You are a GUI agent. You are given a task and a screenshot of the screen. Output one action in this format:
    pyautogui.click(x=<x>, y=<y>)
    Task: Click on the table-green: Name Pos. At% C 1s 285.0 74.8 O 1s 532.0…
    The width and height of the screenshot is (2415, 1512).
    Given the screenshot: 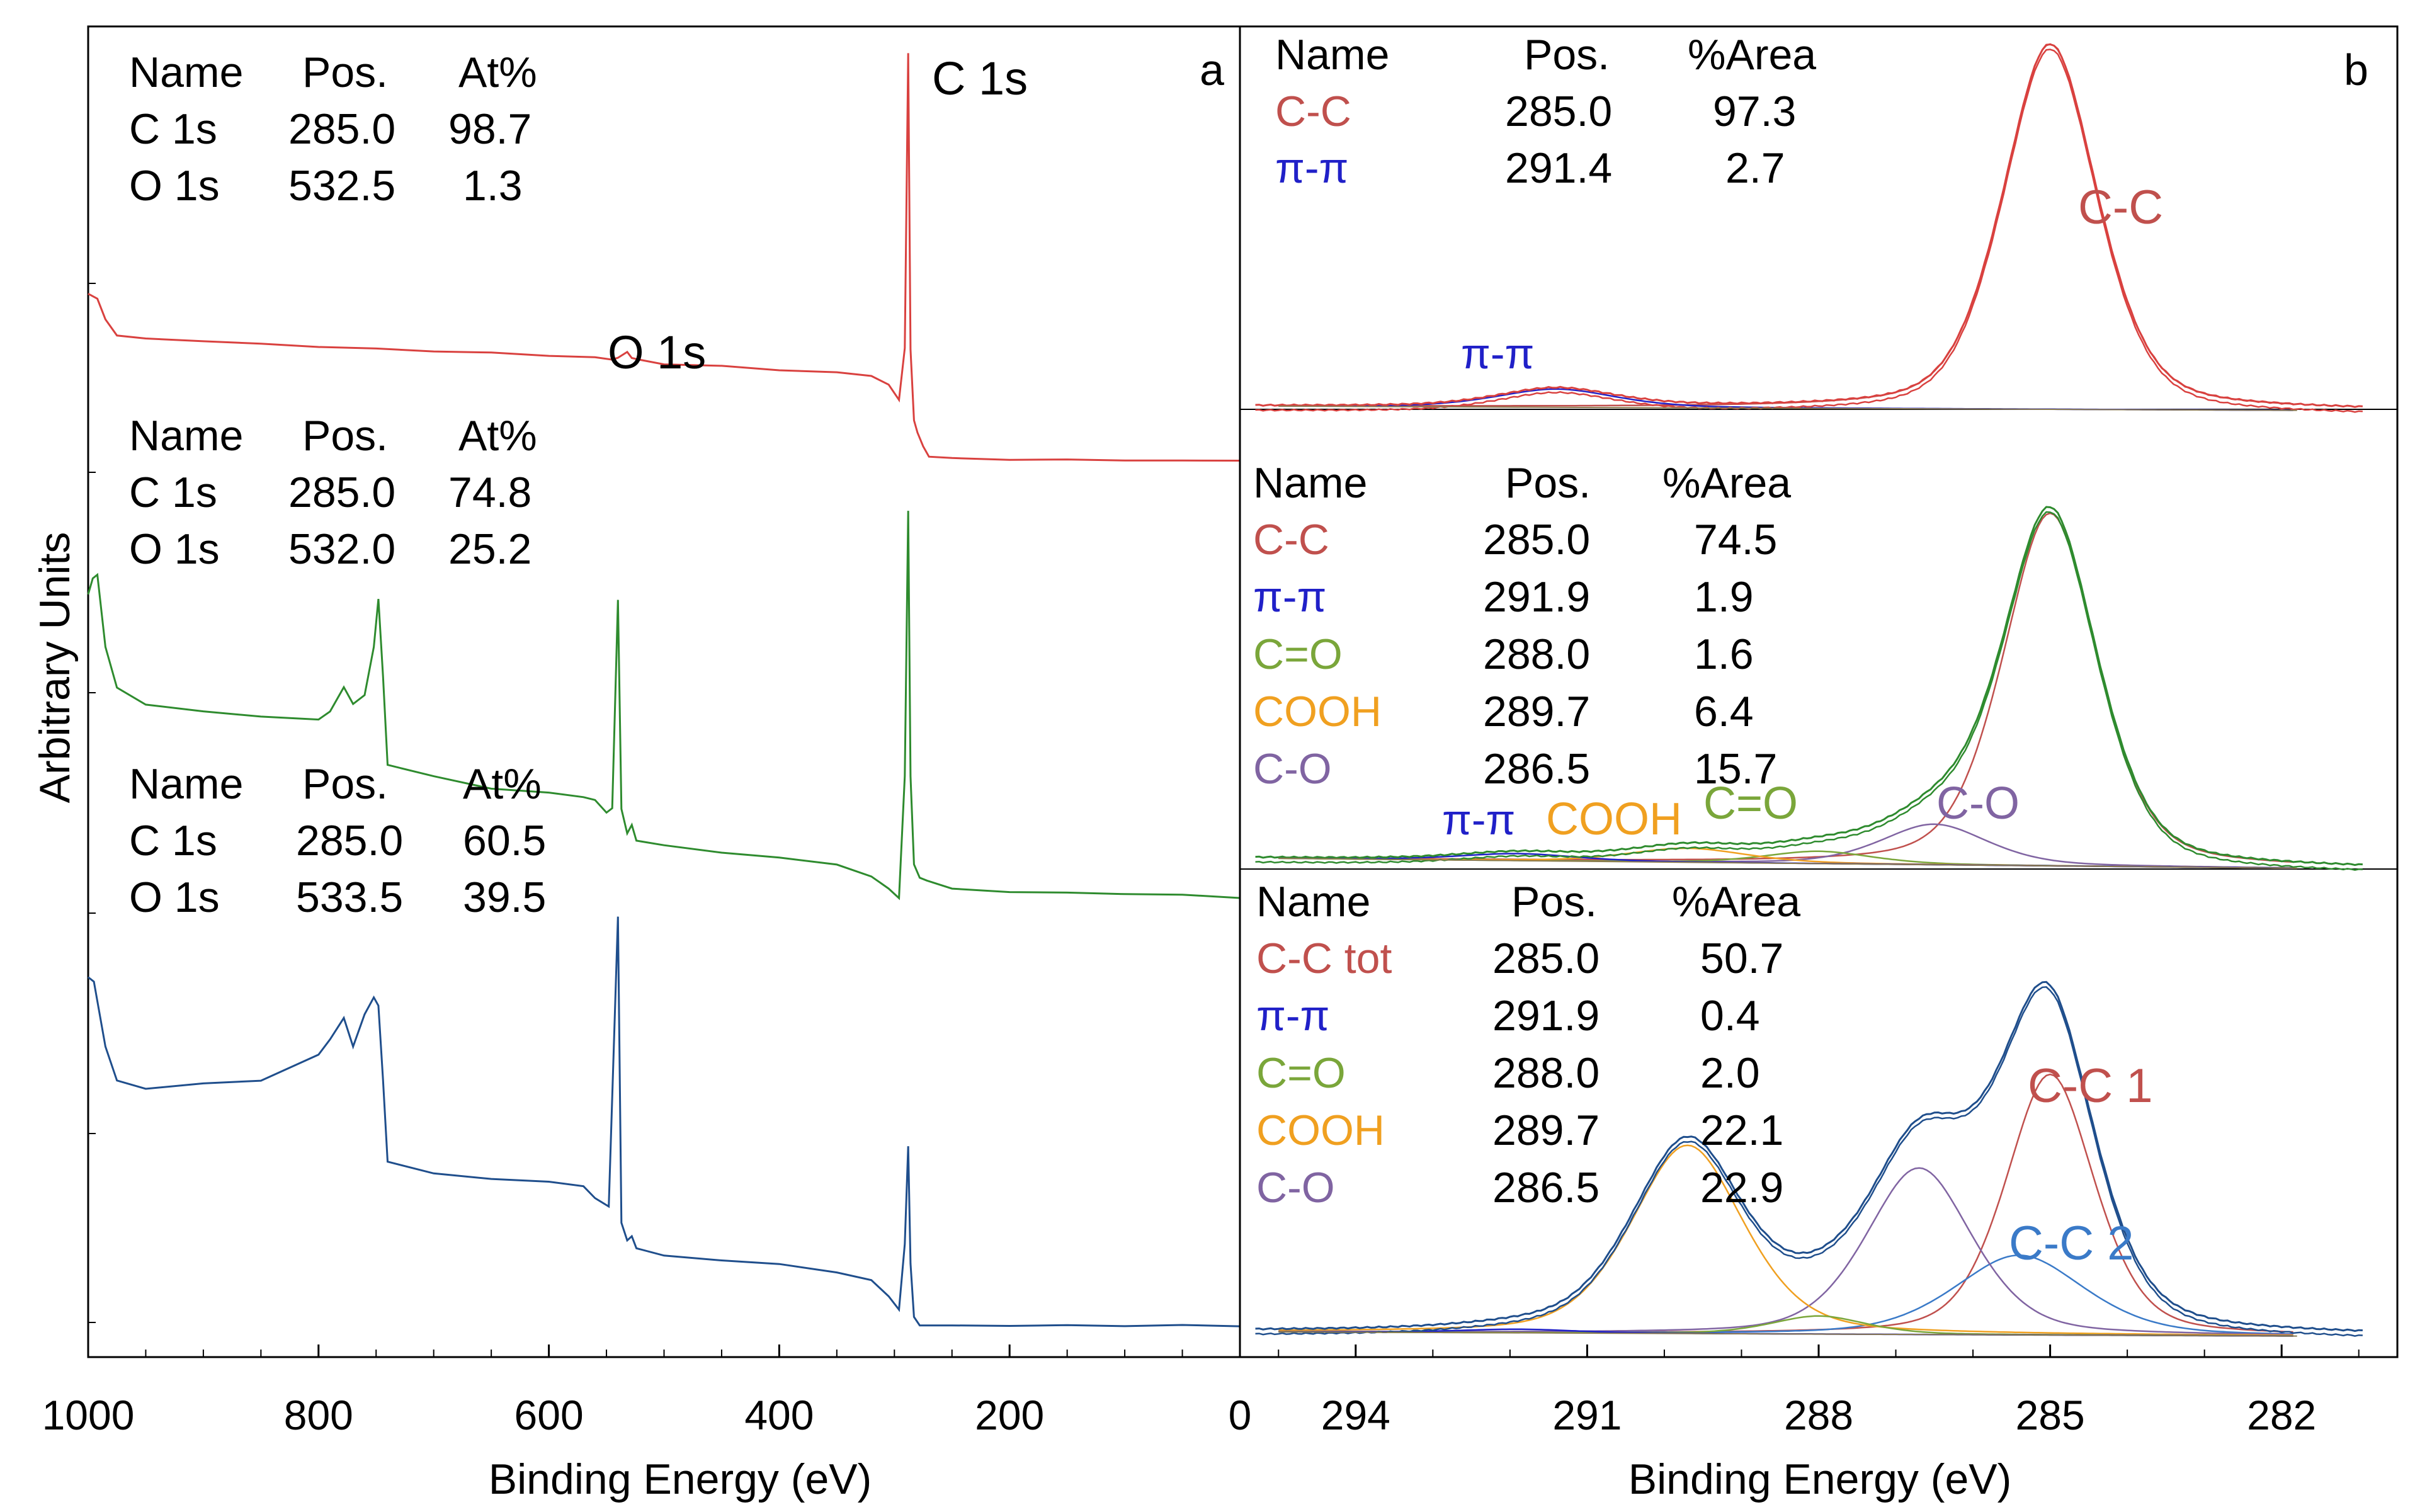 What is the action you would take?
    pyautogui.click(x=333, y=492)
    